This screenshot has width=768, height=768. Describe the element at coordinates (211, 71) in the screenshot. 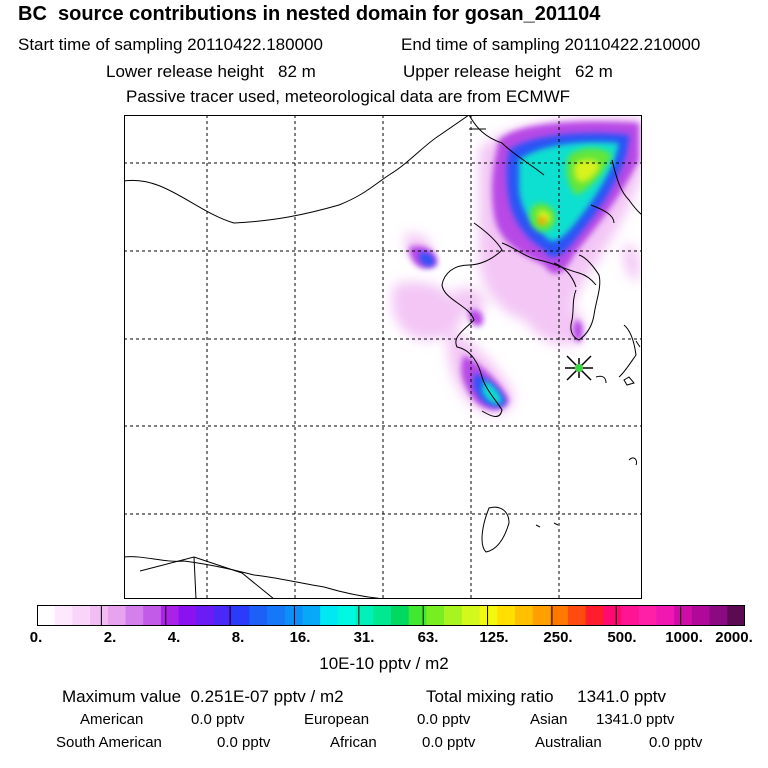

I see `lower-release-height: Lower release height 82 m` at that location.